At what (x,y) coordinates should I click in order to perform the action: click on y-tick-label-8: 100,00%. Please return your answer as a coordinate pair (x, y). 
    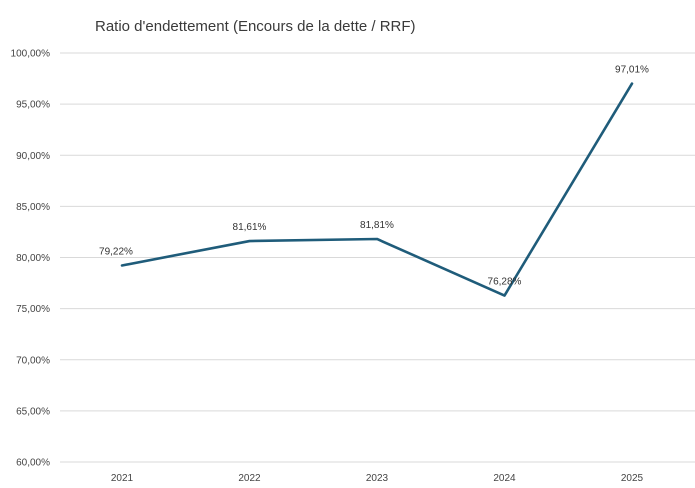
    Looking at the image, I should click on (31, 54).